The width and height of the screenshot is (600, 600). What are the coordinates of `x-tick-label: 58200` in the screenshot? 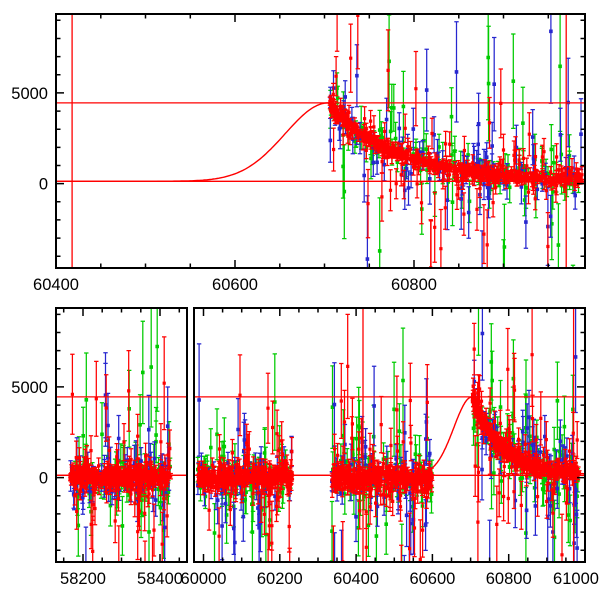 It's located at (83, 579).